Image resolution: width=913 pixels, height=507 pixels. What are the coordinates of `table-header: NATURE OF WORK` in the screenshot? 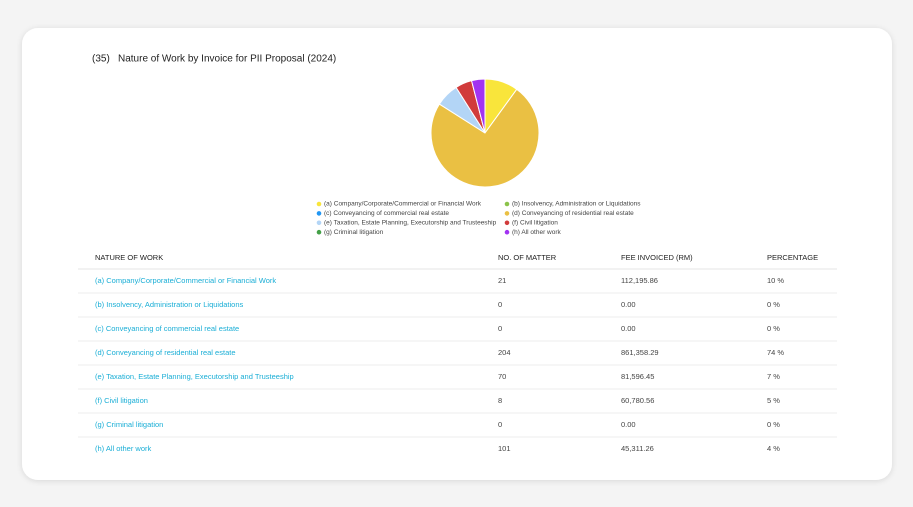 It's located at (129, 257).